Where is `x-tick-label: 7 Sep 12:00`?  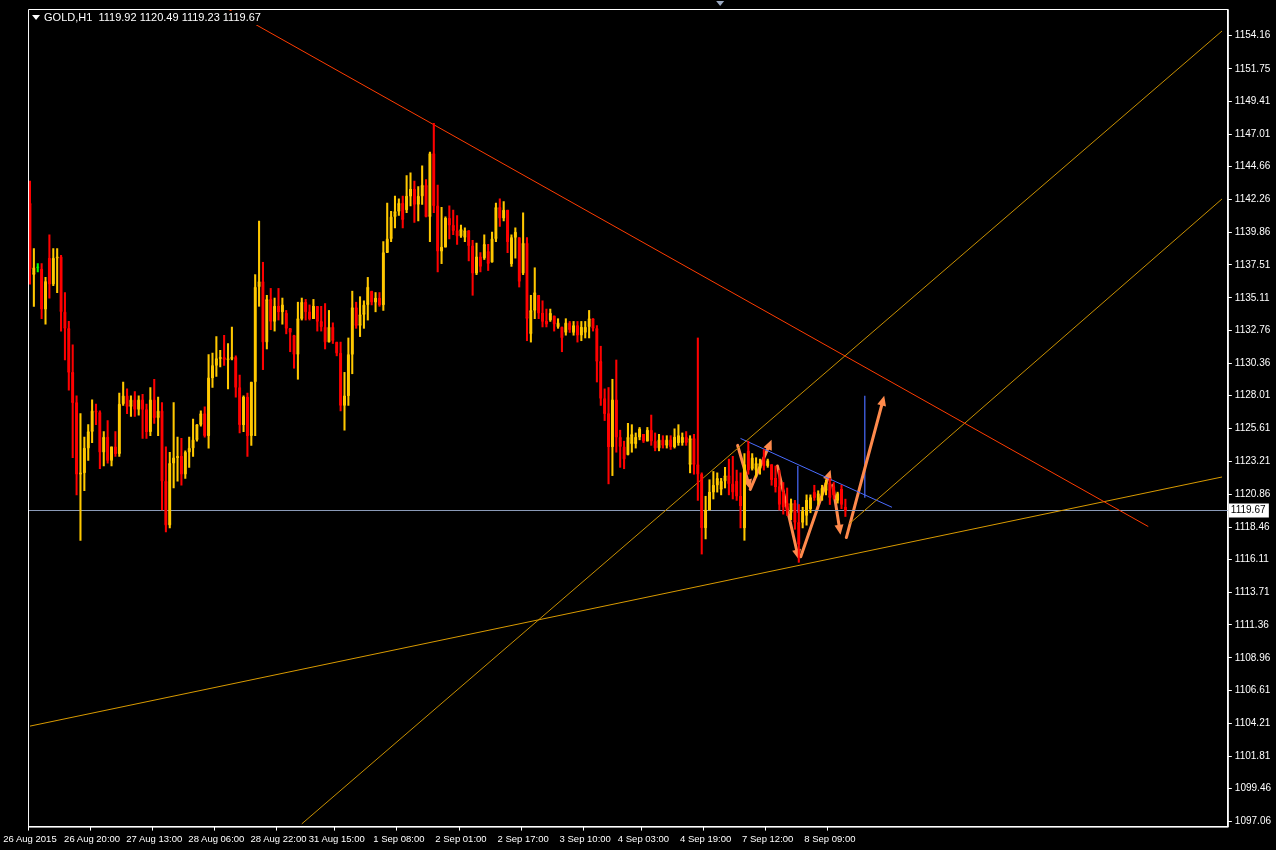 x-tick-label: 7 Sep 12:00 is located at coordinates (768, 838).